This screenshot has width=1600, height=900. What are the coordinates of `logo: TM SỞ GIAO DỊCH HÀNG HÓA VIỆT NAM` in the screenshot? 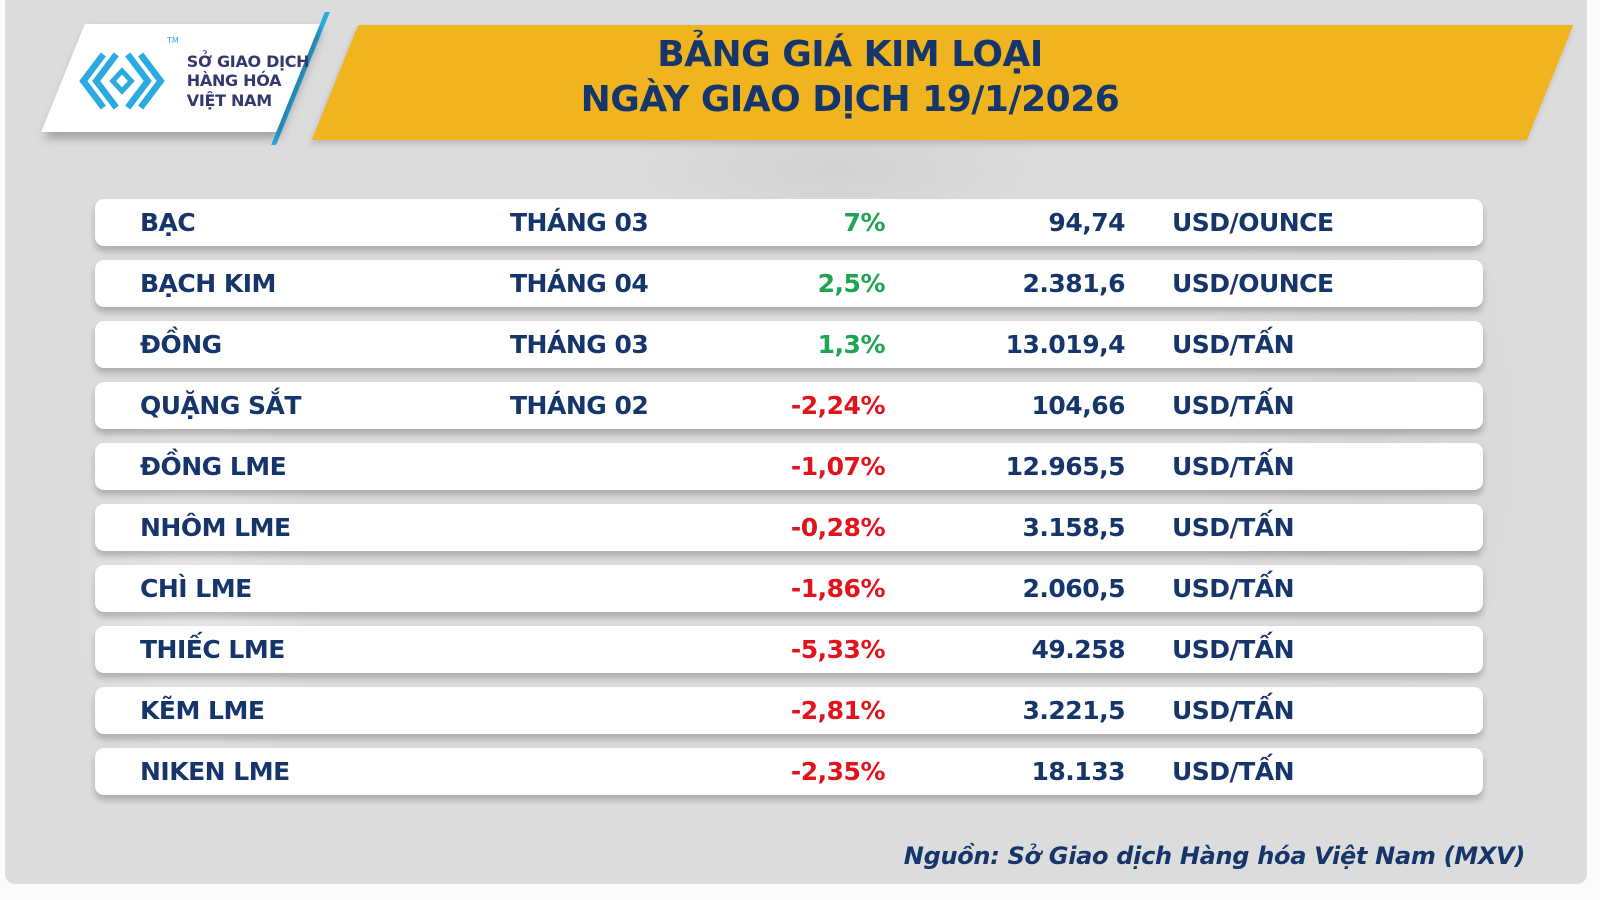 It's located at (199, 80).